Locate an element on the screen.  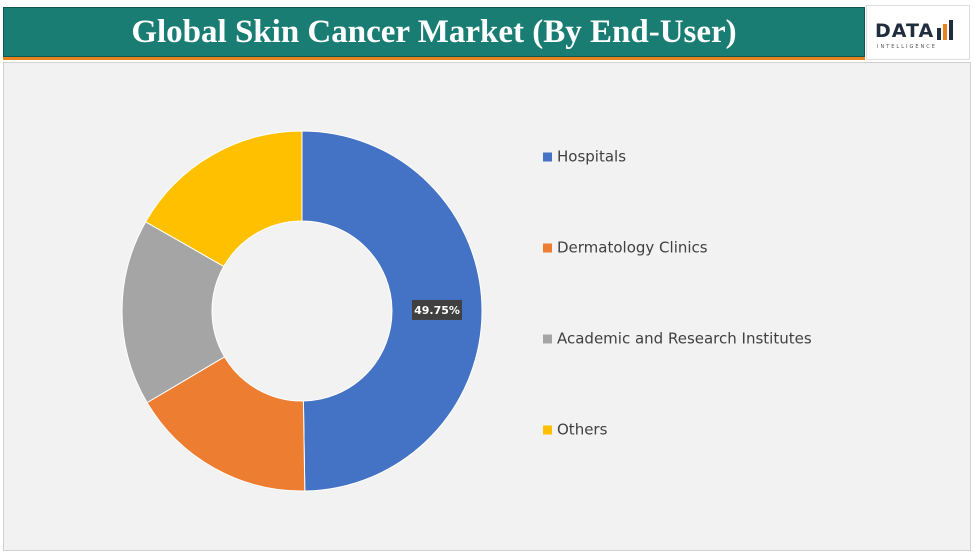
data-label: 49.75% is located at coordinates (437, 310).